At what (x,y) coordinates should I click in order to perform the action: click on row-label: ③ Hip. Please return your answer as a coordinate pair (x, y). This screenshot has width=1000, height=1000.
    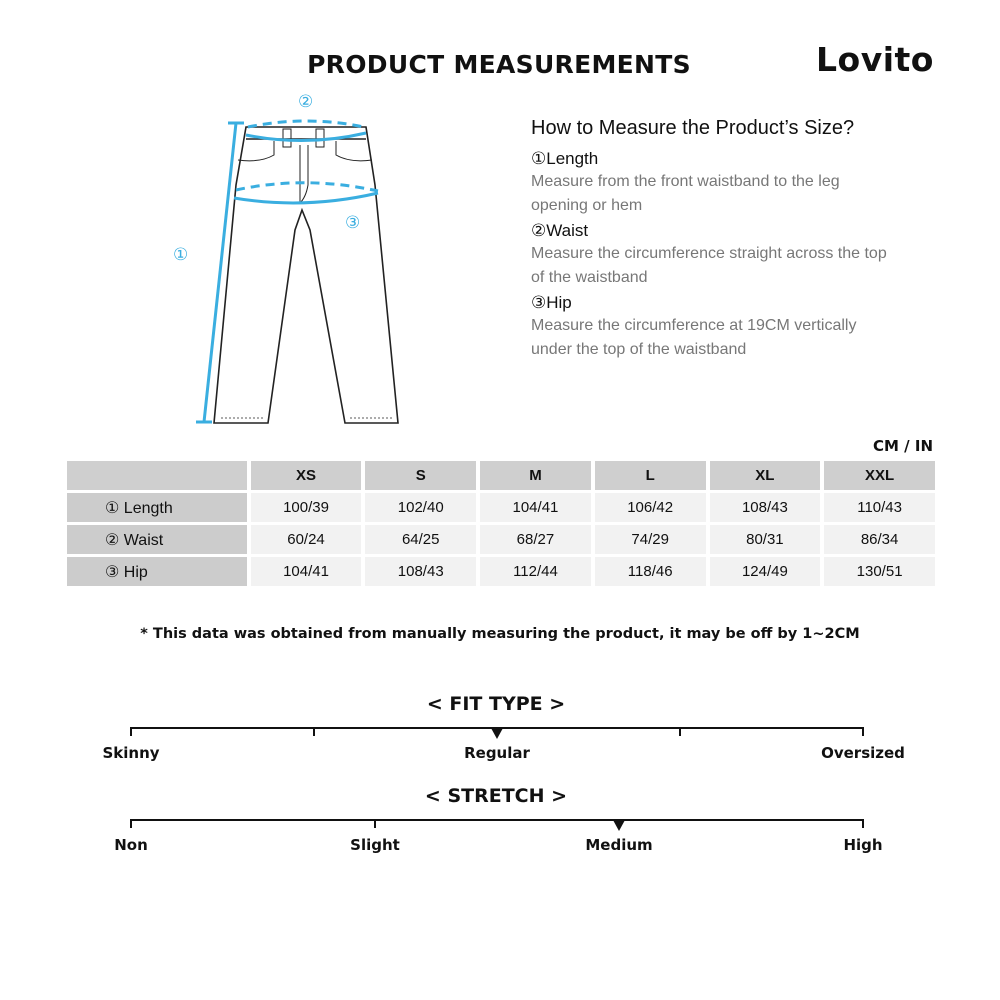
    Looking at the image, I should click on (157, 571).